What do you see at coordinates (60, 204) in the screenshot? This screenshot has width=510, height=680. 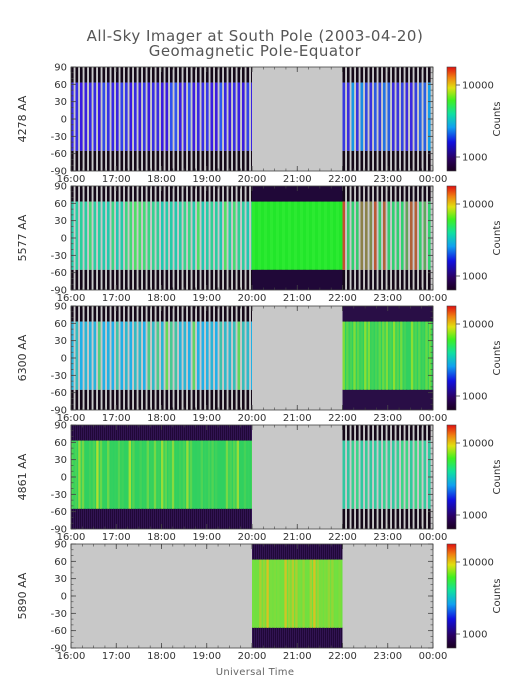 I see `y-tick-label: 60` at bounding box center [60, 204].